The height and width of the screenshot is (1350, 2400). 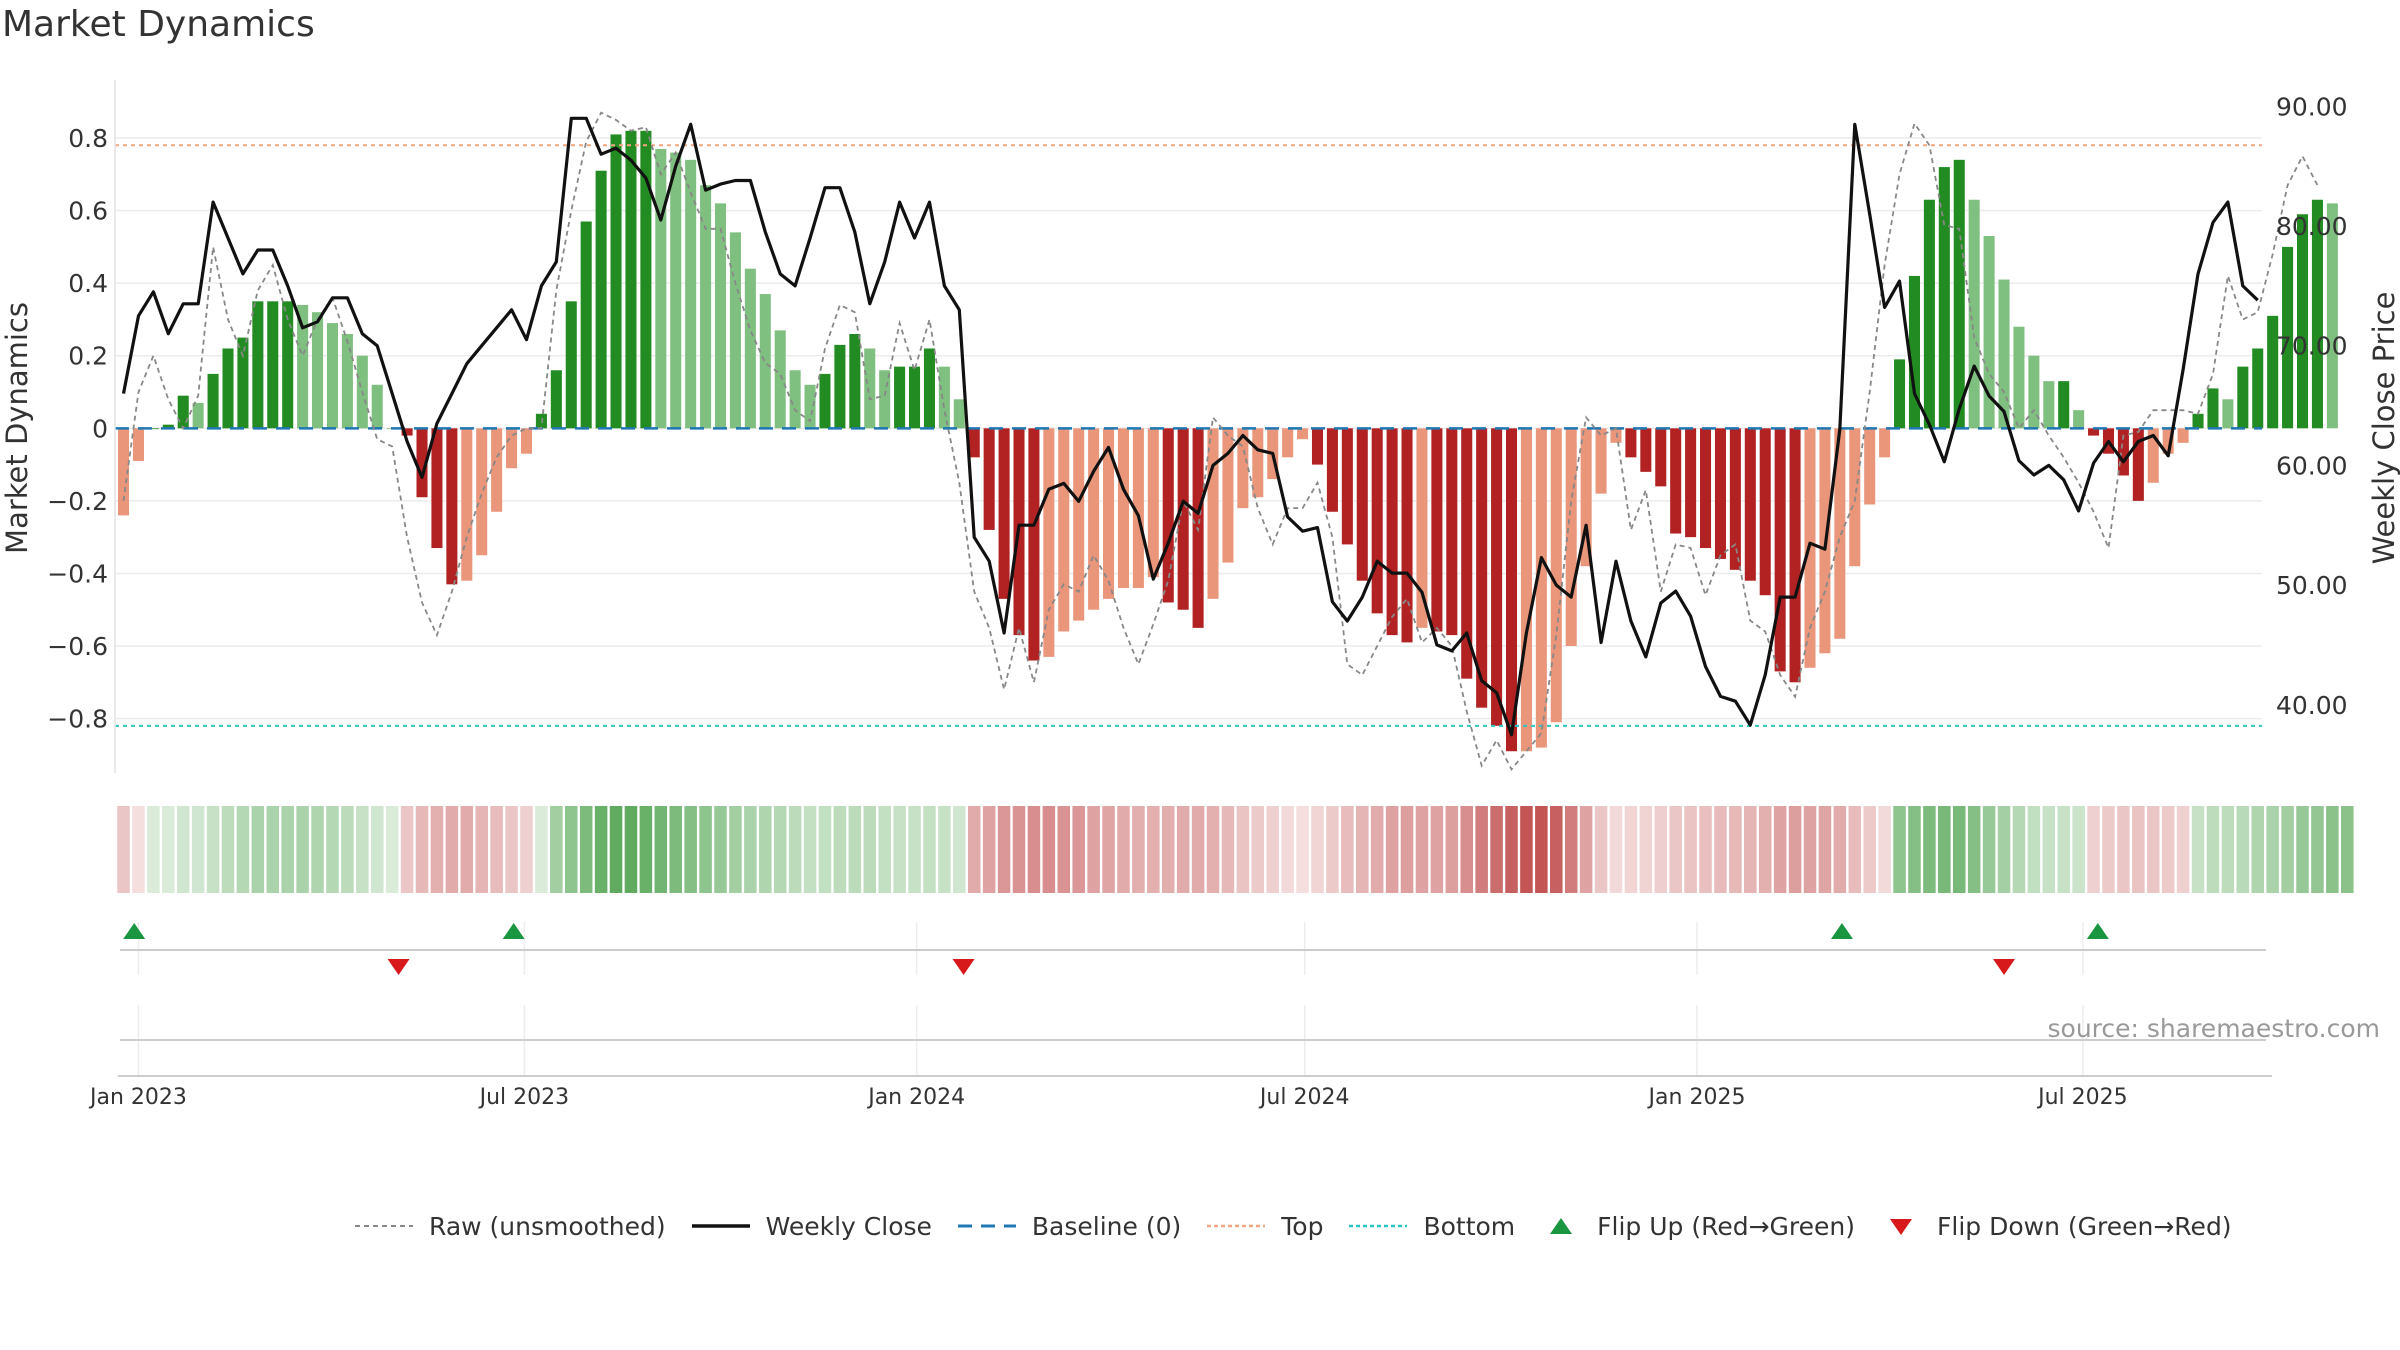 What do you see at coordinates (986, 1226) in the screenshot?
I see `legend-baseline-swatch` at bounding box center [986, 1226].